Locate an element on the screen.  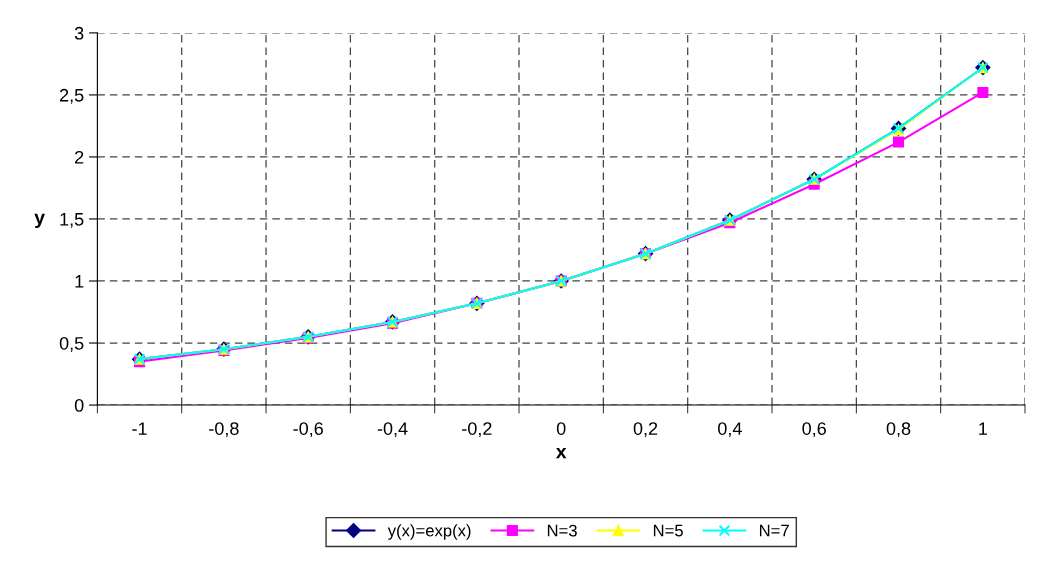
x-tick-label: -0,2 is located at coordinates (477, 430).